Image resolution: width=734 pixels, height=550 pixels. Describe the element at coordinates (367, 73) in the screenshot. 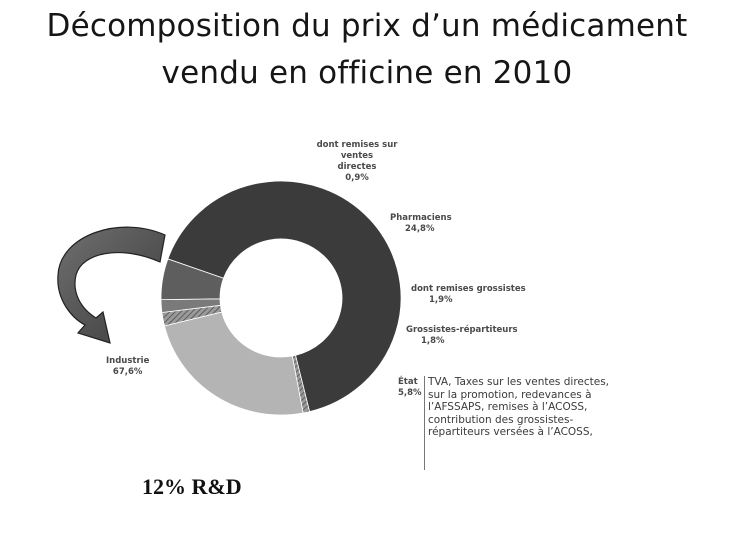

I see `chart-title-line2: vendu en officine en 2010` at that location.